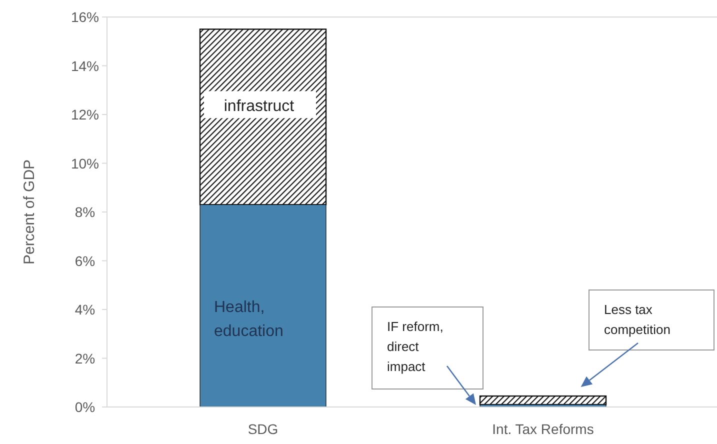 Image resolution: width=717 pixels, height=444 pixels. Describe the element at coordinates (249, 319) in the screenshot. I see `series-label: Health, education` at that location.